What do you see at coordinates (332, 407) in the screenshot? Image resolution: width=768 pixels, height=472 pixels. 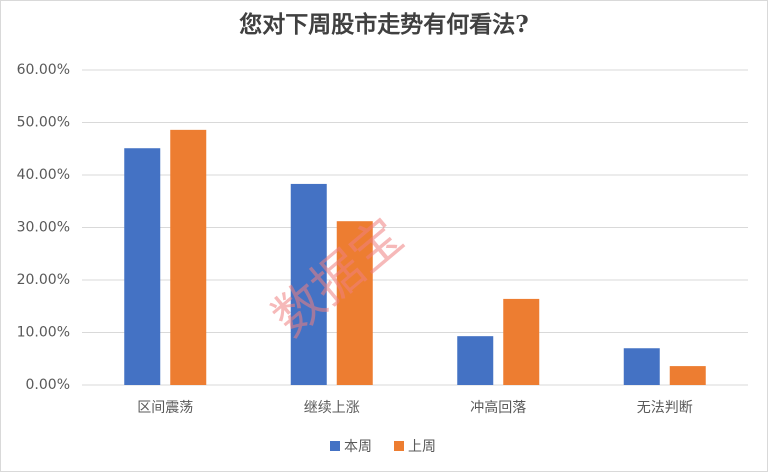 I see `x-tick-label: 继续上涨` at bounding box center [332, 407].